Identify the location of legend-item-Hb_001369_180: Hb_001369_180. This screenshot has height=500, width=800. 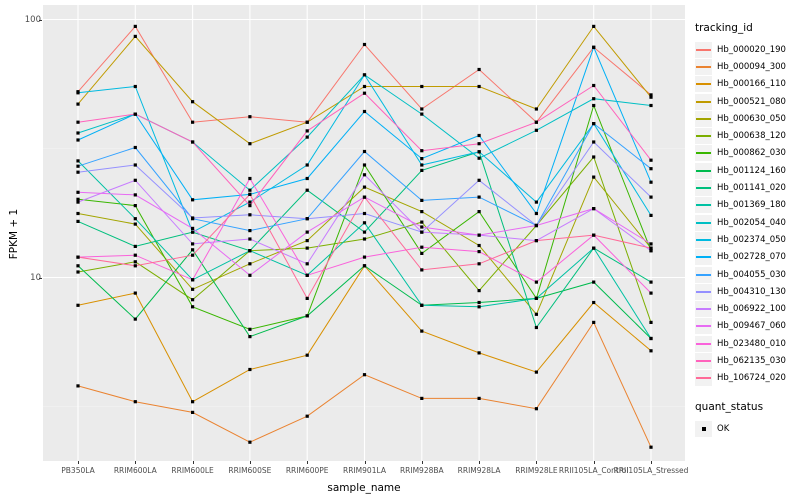
(747, 205).